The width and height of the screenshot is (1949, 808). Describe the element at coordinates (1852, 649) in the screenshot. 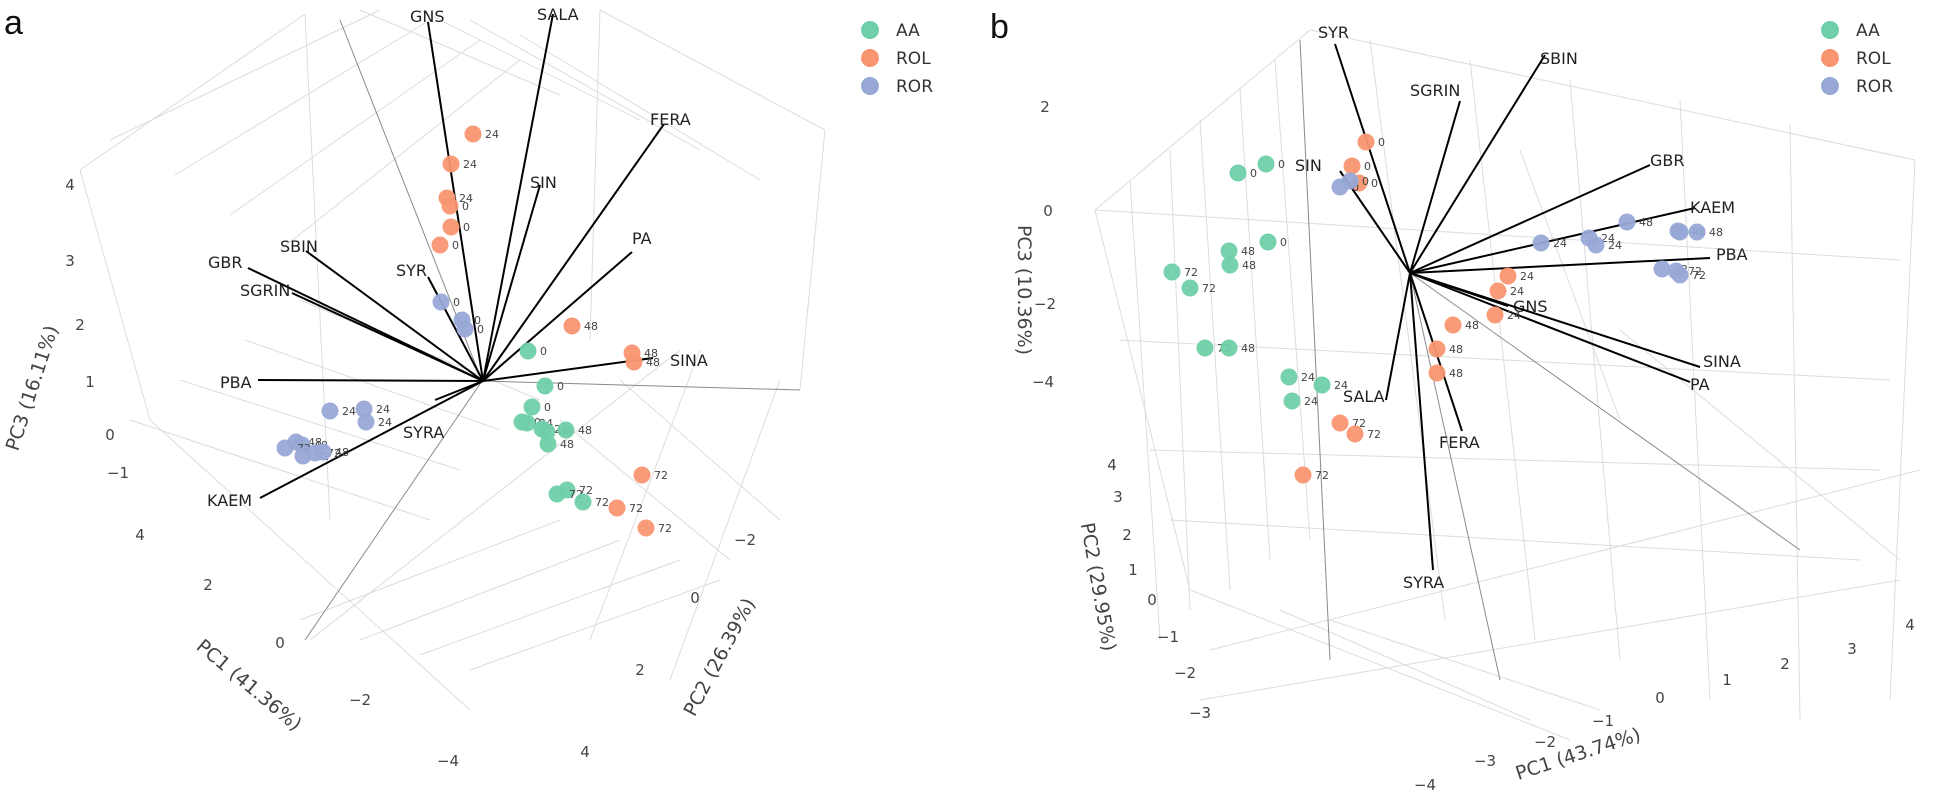

I see `pc1-tick-label: 3` at that location.